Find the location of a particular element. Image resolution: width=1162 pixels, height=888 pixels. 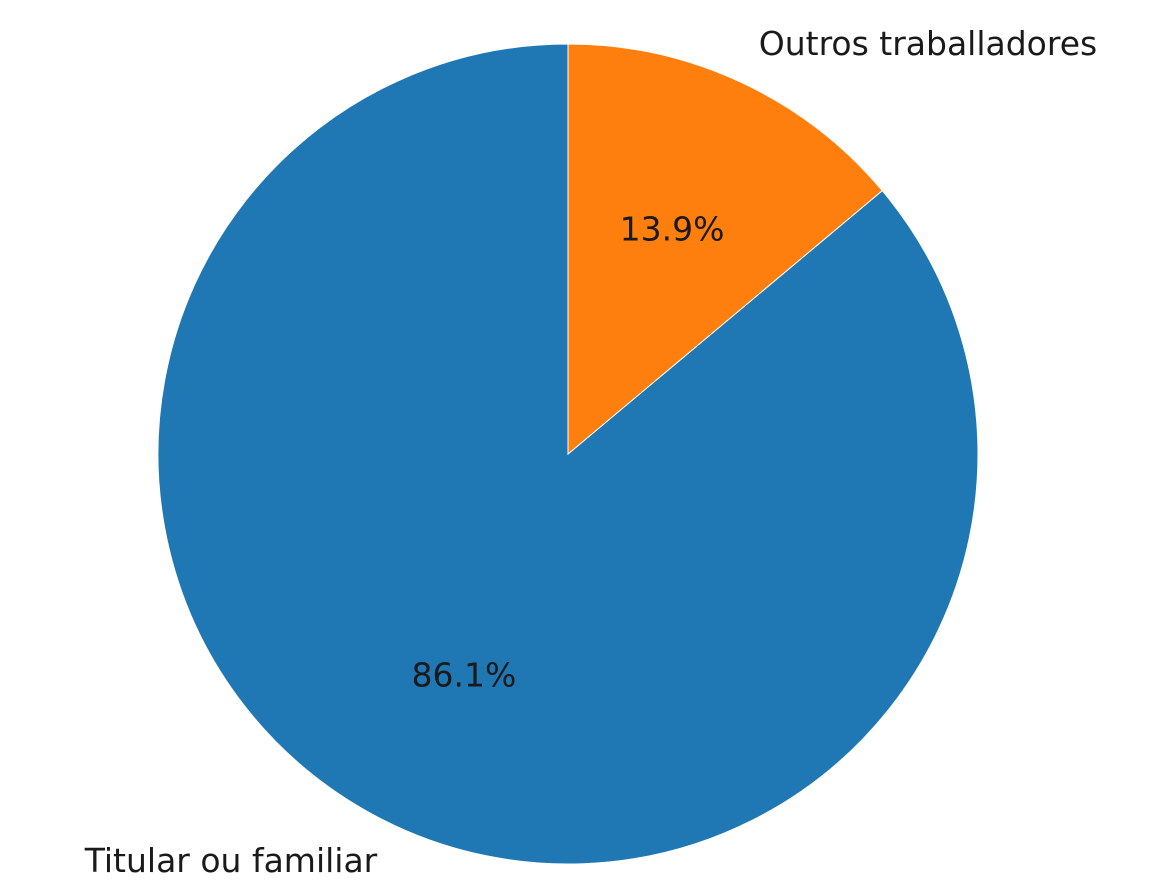

value-label: 13.9% is located at coordinates (672, 229).